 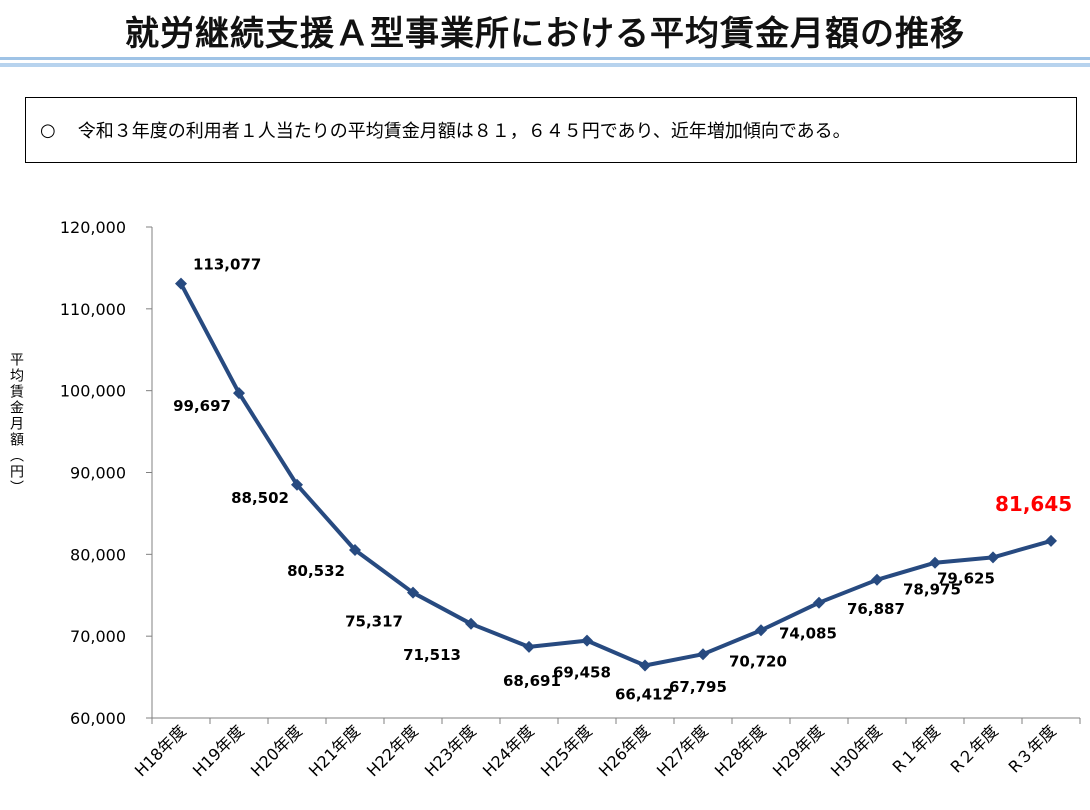 I want to click on data-label: 74,085, so click(x=808, y=634).